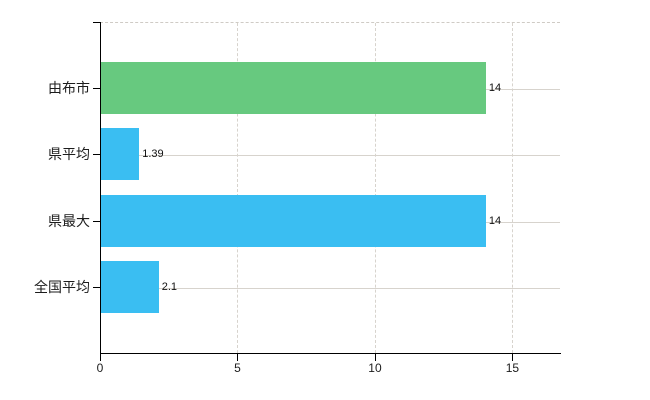  What do you see at coordinates (100, 188) in the screenshot?
I see `y-axis-line` at bounding box center [100, 188].